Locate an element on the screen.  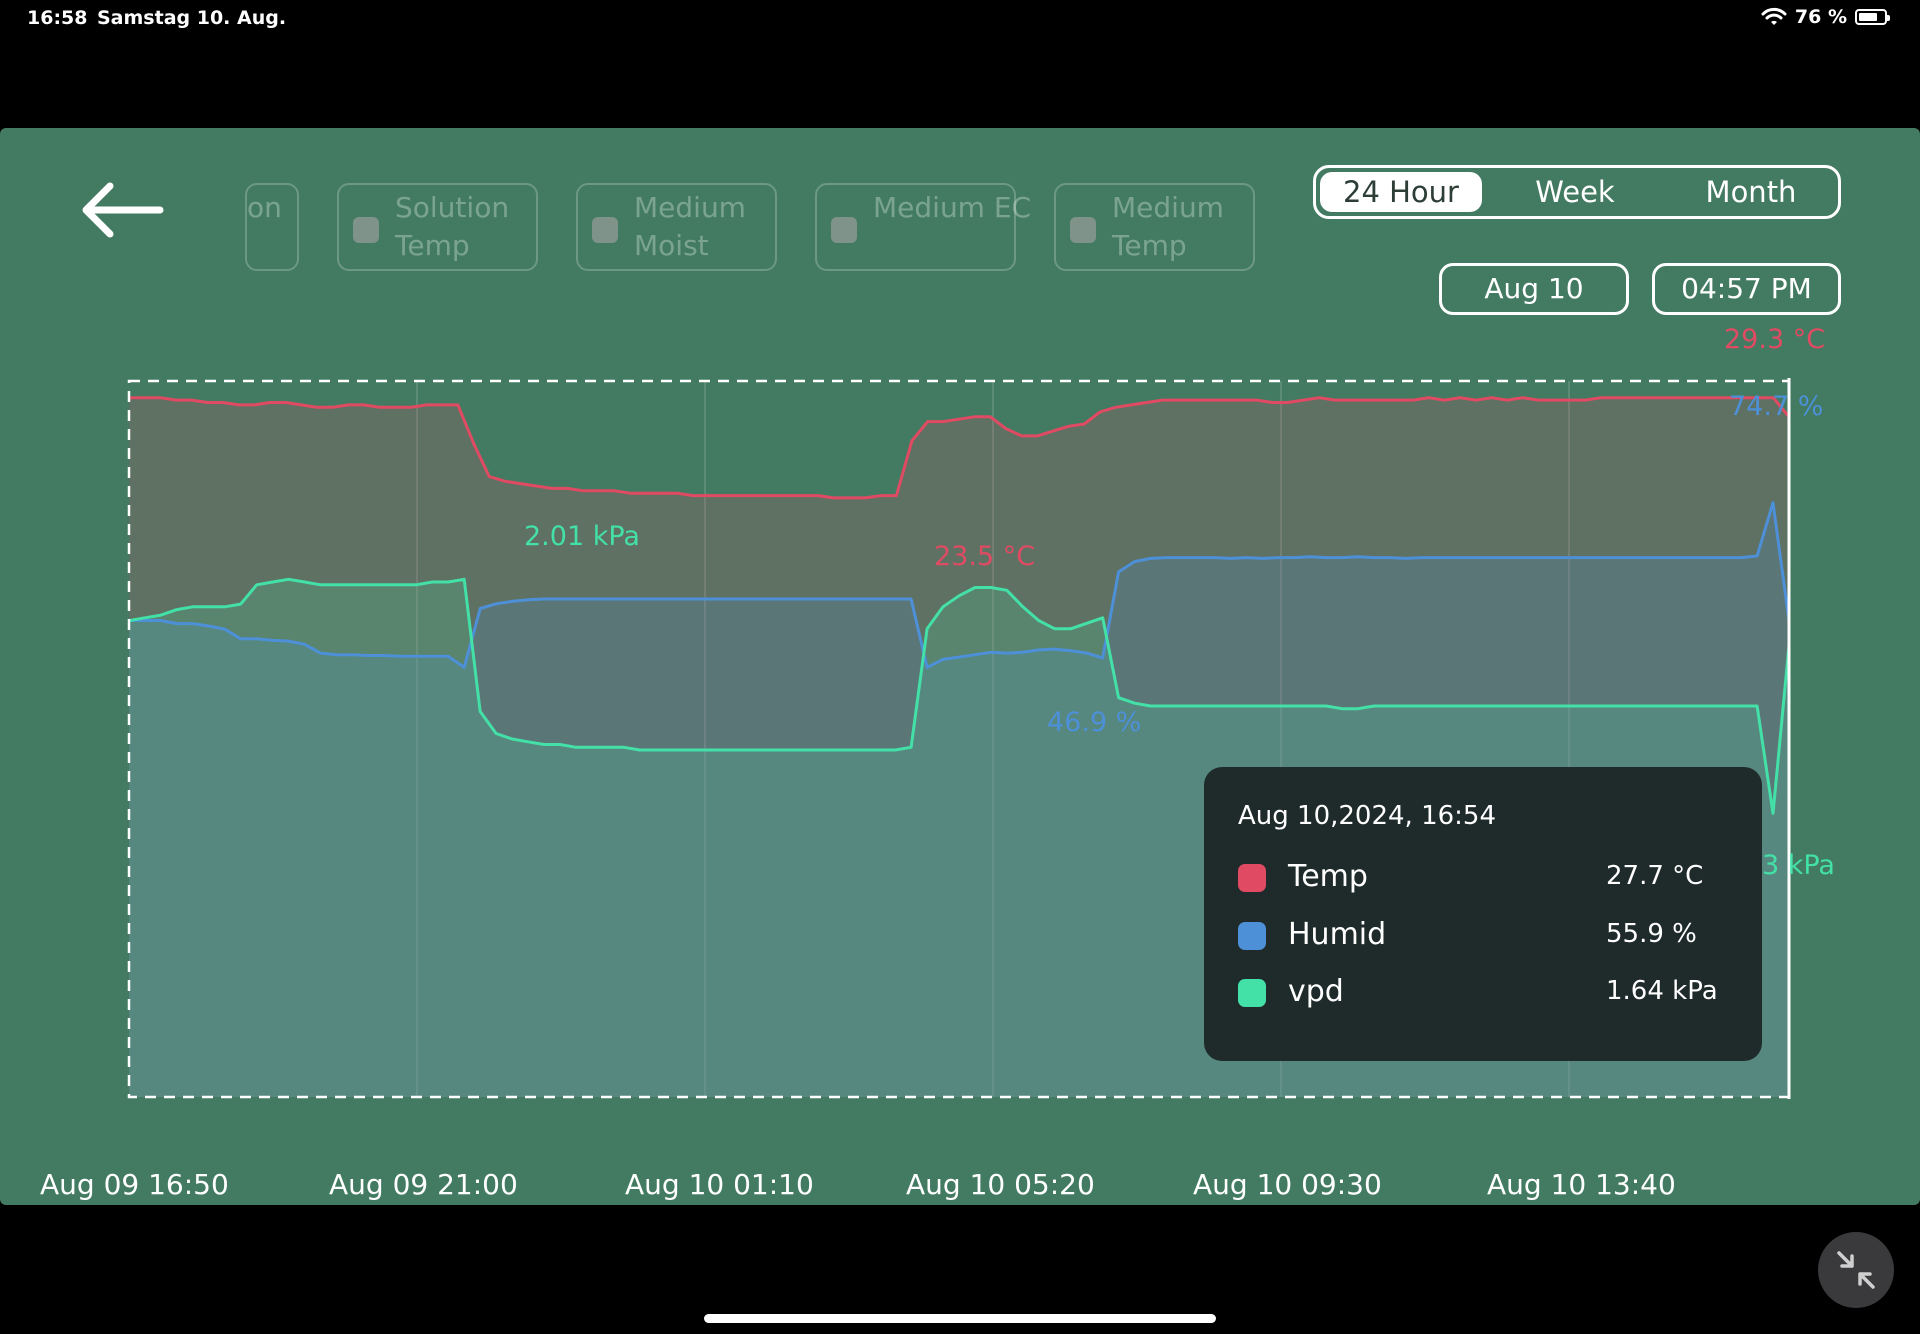
sensor-chip-medium-moist: Medium Moist is located at coordinates (676, 227).